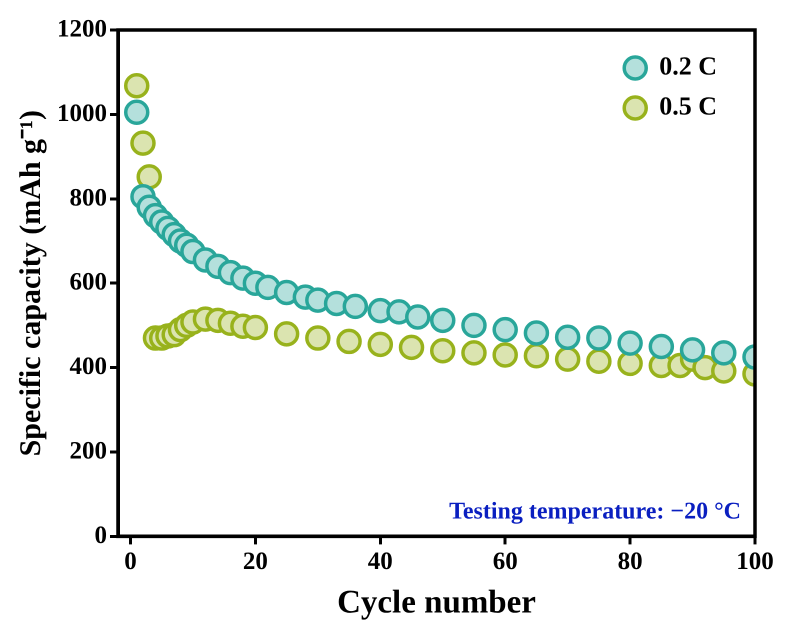 This screenshot has height=628, width=791. What do you see at coordinates (688, 106) in the screenshot?
I see `legend-label: 0.5 C` at bounding box center [688, 106].